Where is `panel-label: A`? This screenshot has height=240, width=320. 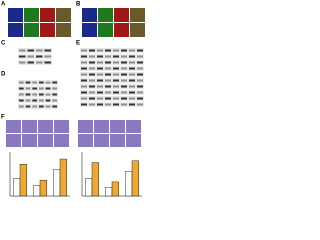
panel-label: A is located at coordinates (3, 5).